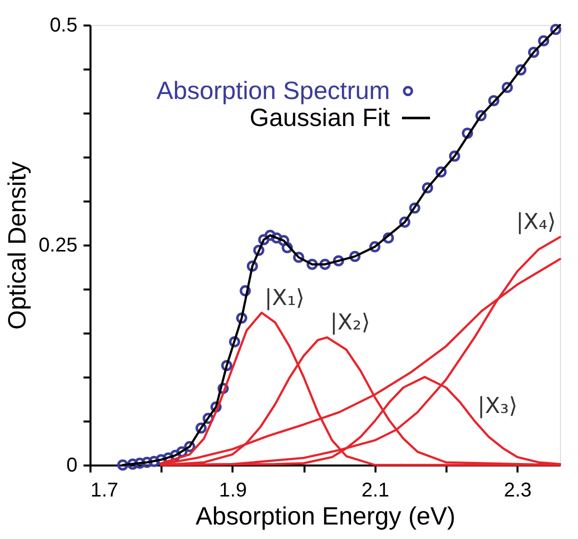  I want to click on y-tick-label: 0, so click(72, 465).